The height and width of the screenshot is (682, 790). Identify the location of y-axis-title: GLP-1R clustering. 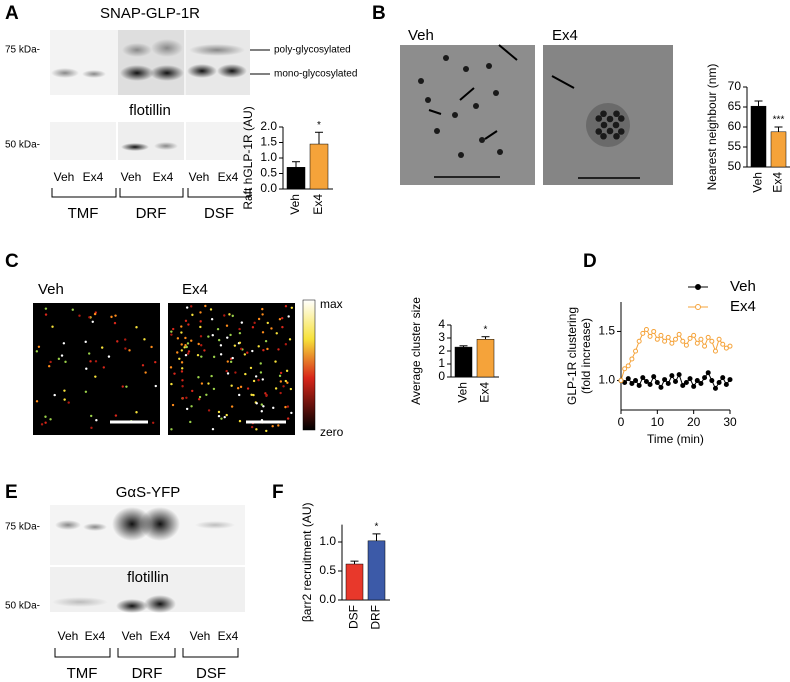
(572, 356).